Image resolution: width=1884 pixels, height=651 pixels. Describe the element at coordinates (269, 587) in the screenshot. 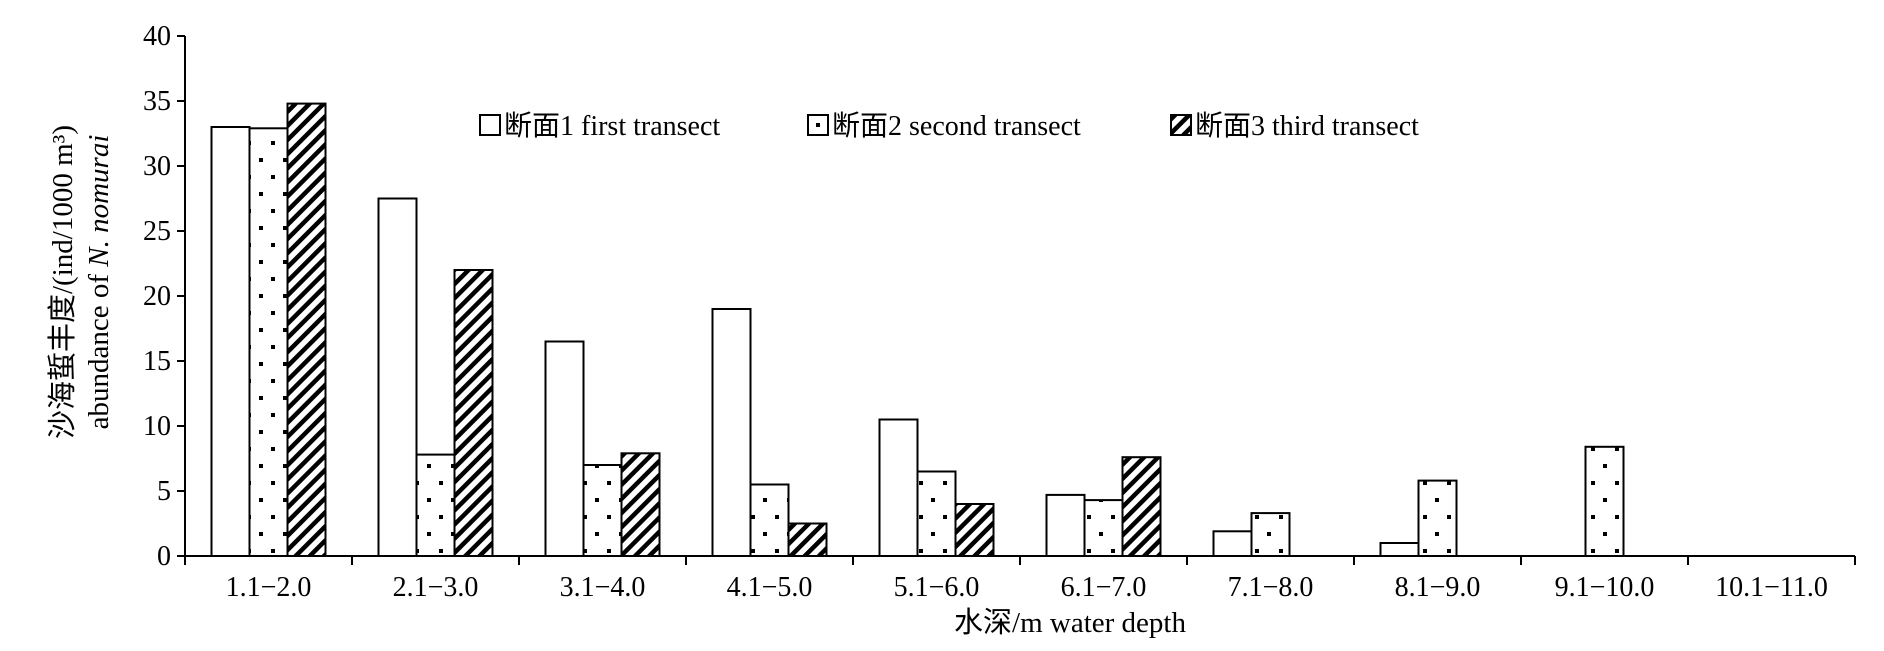

I see `x-tick-label: 1.1−2.0` at that location.